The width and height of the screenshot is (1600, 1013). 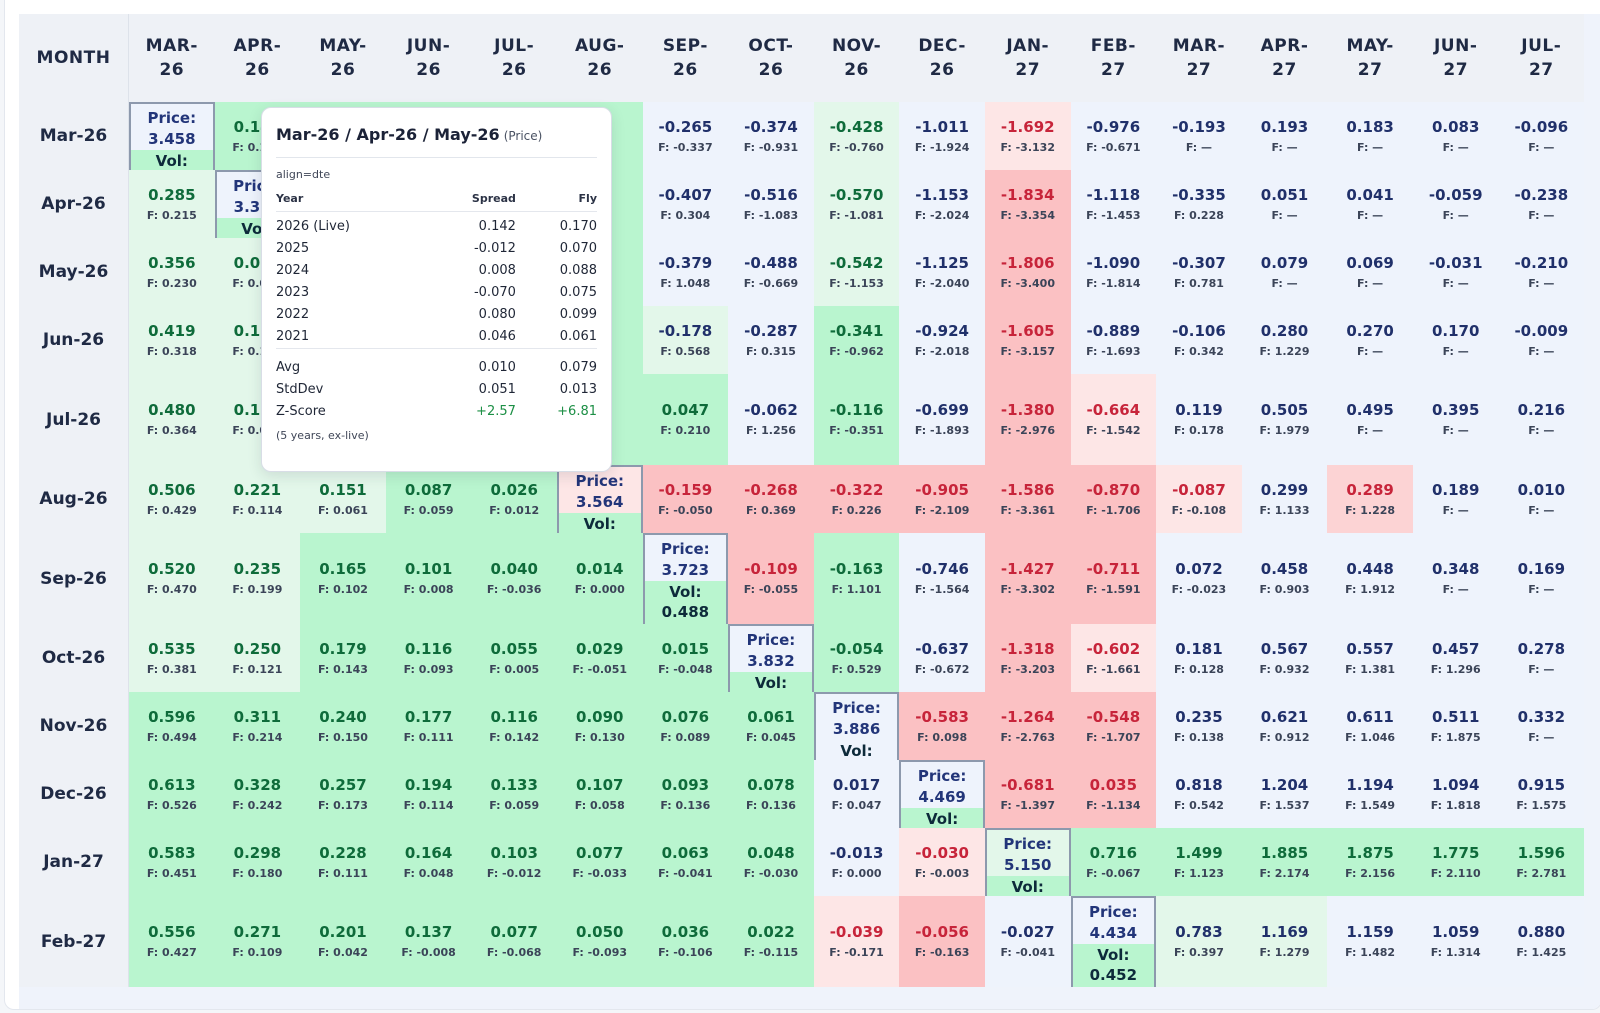 I want to click on matrix-cell: -0.681 F: -1.397, so click(x=1027, y=794).